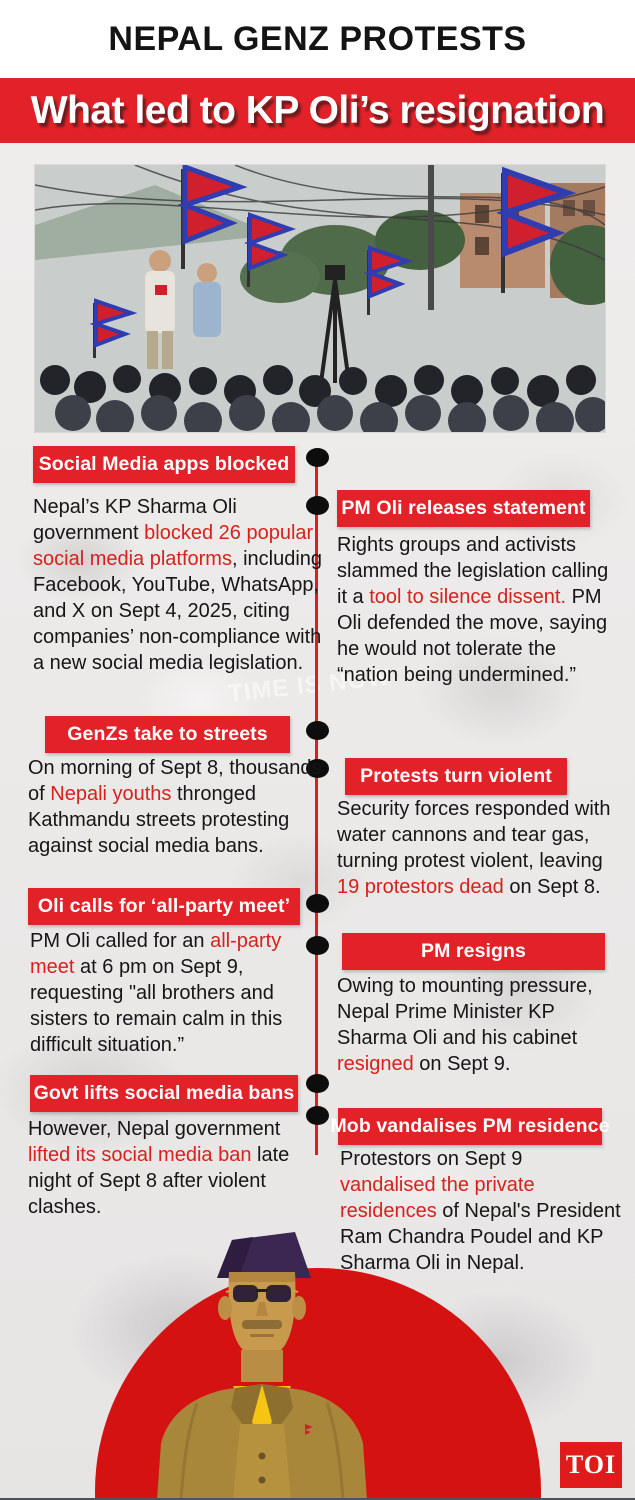 The width and height of the screenshot is (635, 1500). Describe the element at coordinates (317, 1499) in the screenshot. I see `bottom-edge-line` at that location.